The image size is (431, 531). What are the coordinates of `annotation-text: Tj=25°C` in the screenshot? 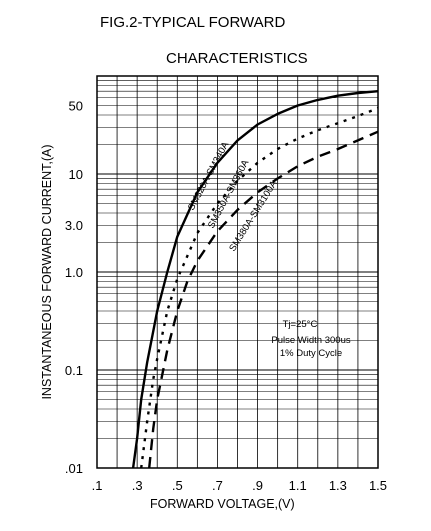 It's located at (300, 324).